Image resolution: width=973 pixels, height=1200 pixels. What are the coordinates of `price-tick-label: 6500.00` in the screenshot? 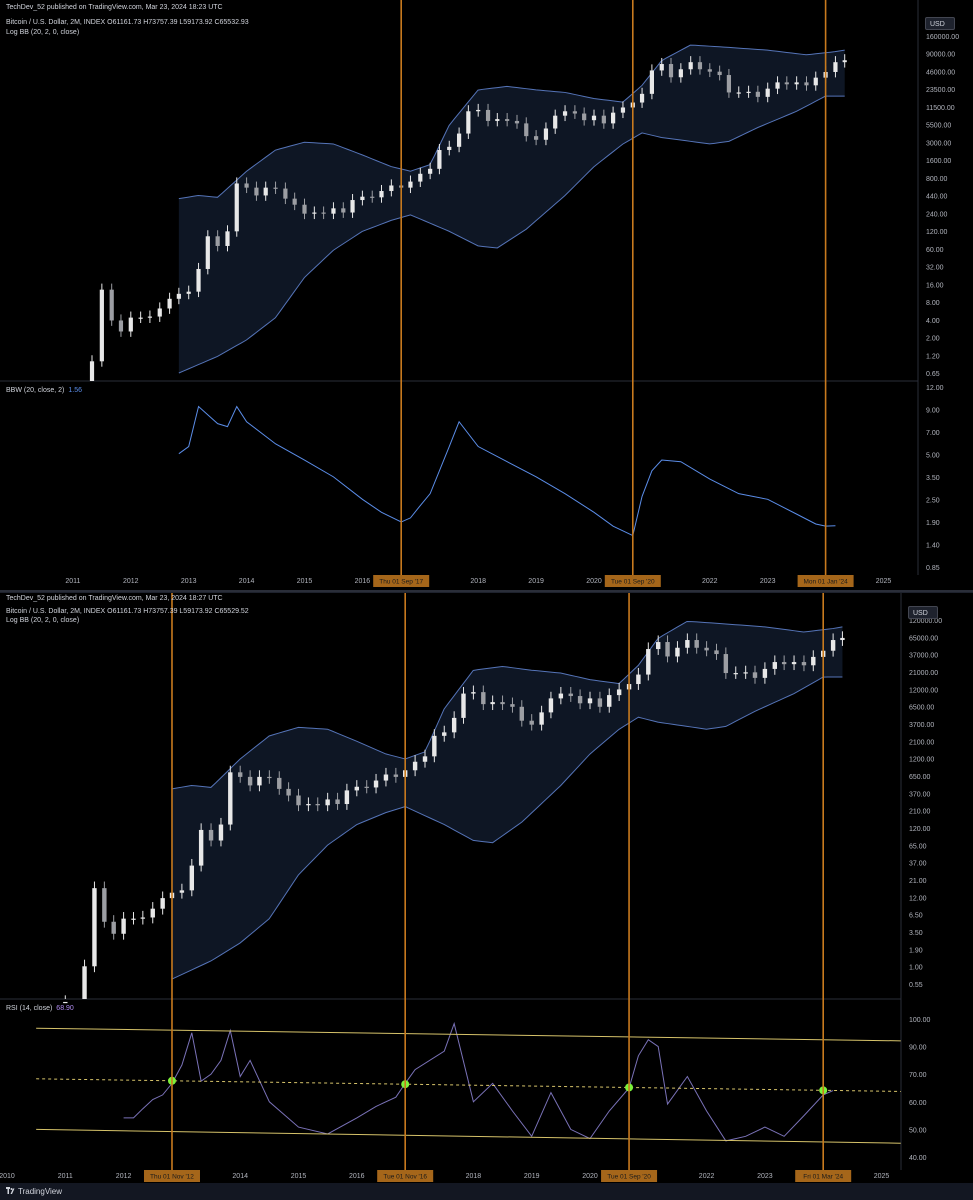 It's located at (921, 708).